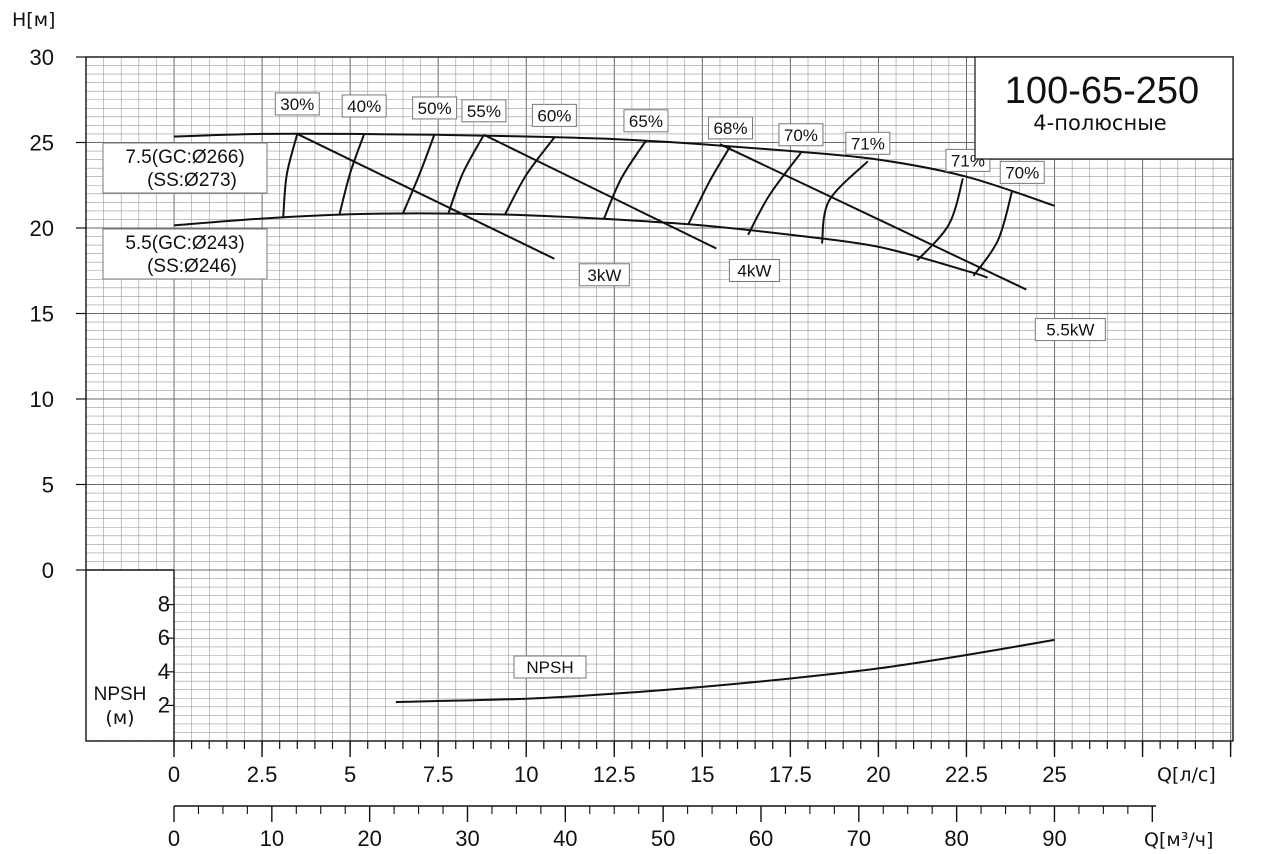 The height and width of the screenshot is (854, 1261). Describe the element at coordinates (761, 838) in the screenshot. I see `flow-m3h-tick-label: 60` at that location.